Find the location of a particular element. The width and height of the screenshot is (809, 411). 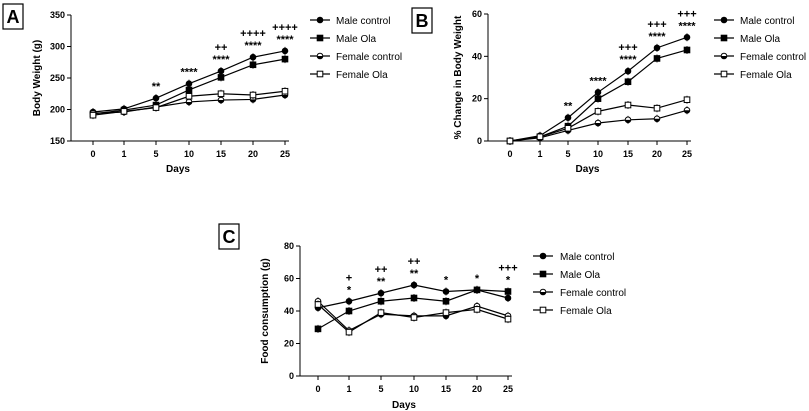

panel-label: C is located at coordinates (229, 237).